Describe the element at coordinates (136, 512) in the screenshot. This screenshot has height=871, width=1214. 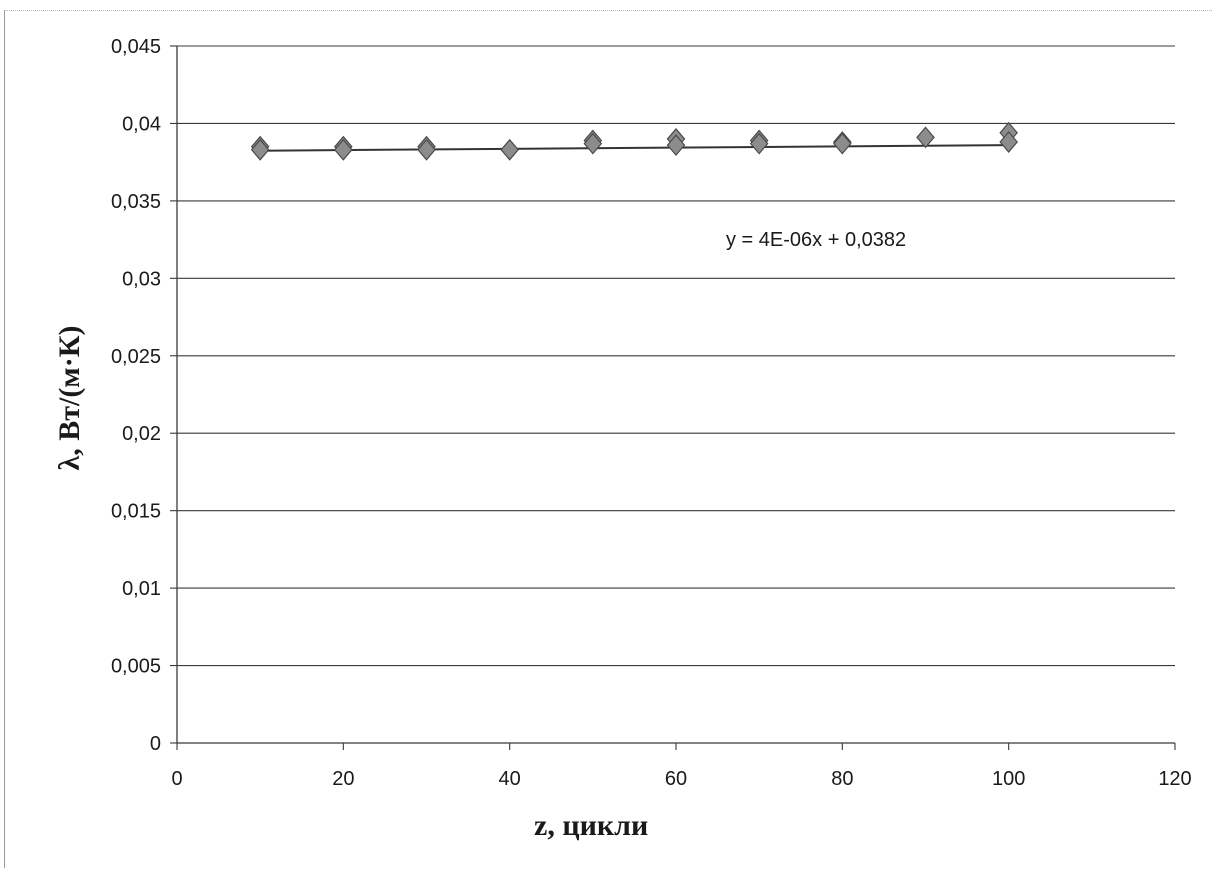
I see `y-tick-label: 0,015` at that location.